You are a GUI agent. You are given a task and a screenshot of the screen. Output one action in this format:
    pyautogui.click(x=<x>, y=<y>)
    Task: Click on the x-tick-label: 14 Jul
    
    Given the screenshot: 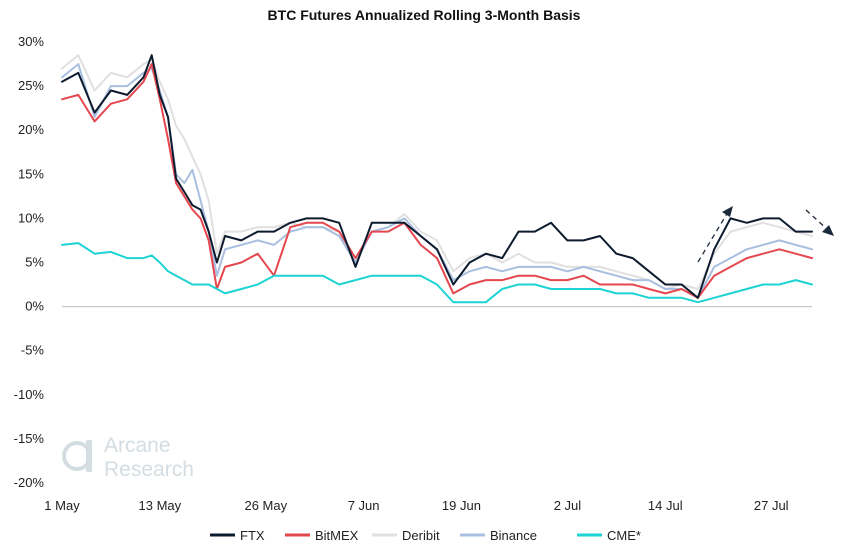 What is the action you would take?
    pyautogui.click(x=665, y=505)
    